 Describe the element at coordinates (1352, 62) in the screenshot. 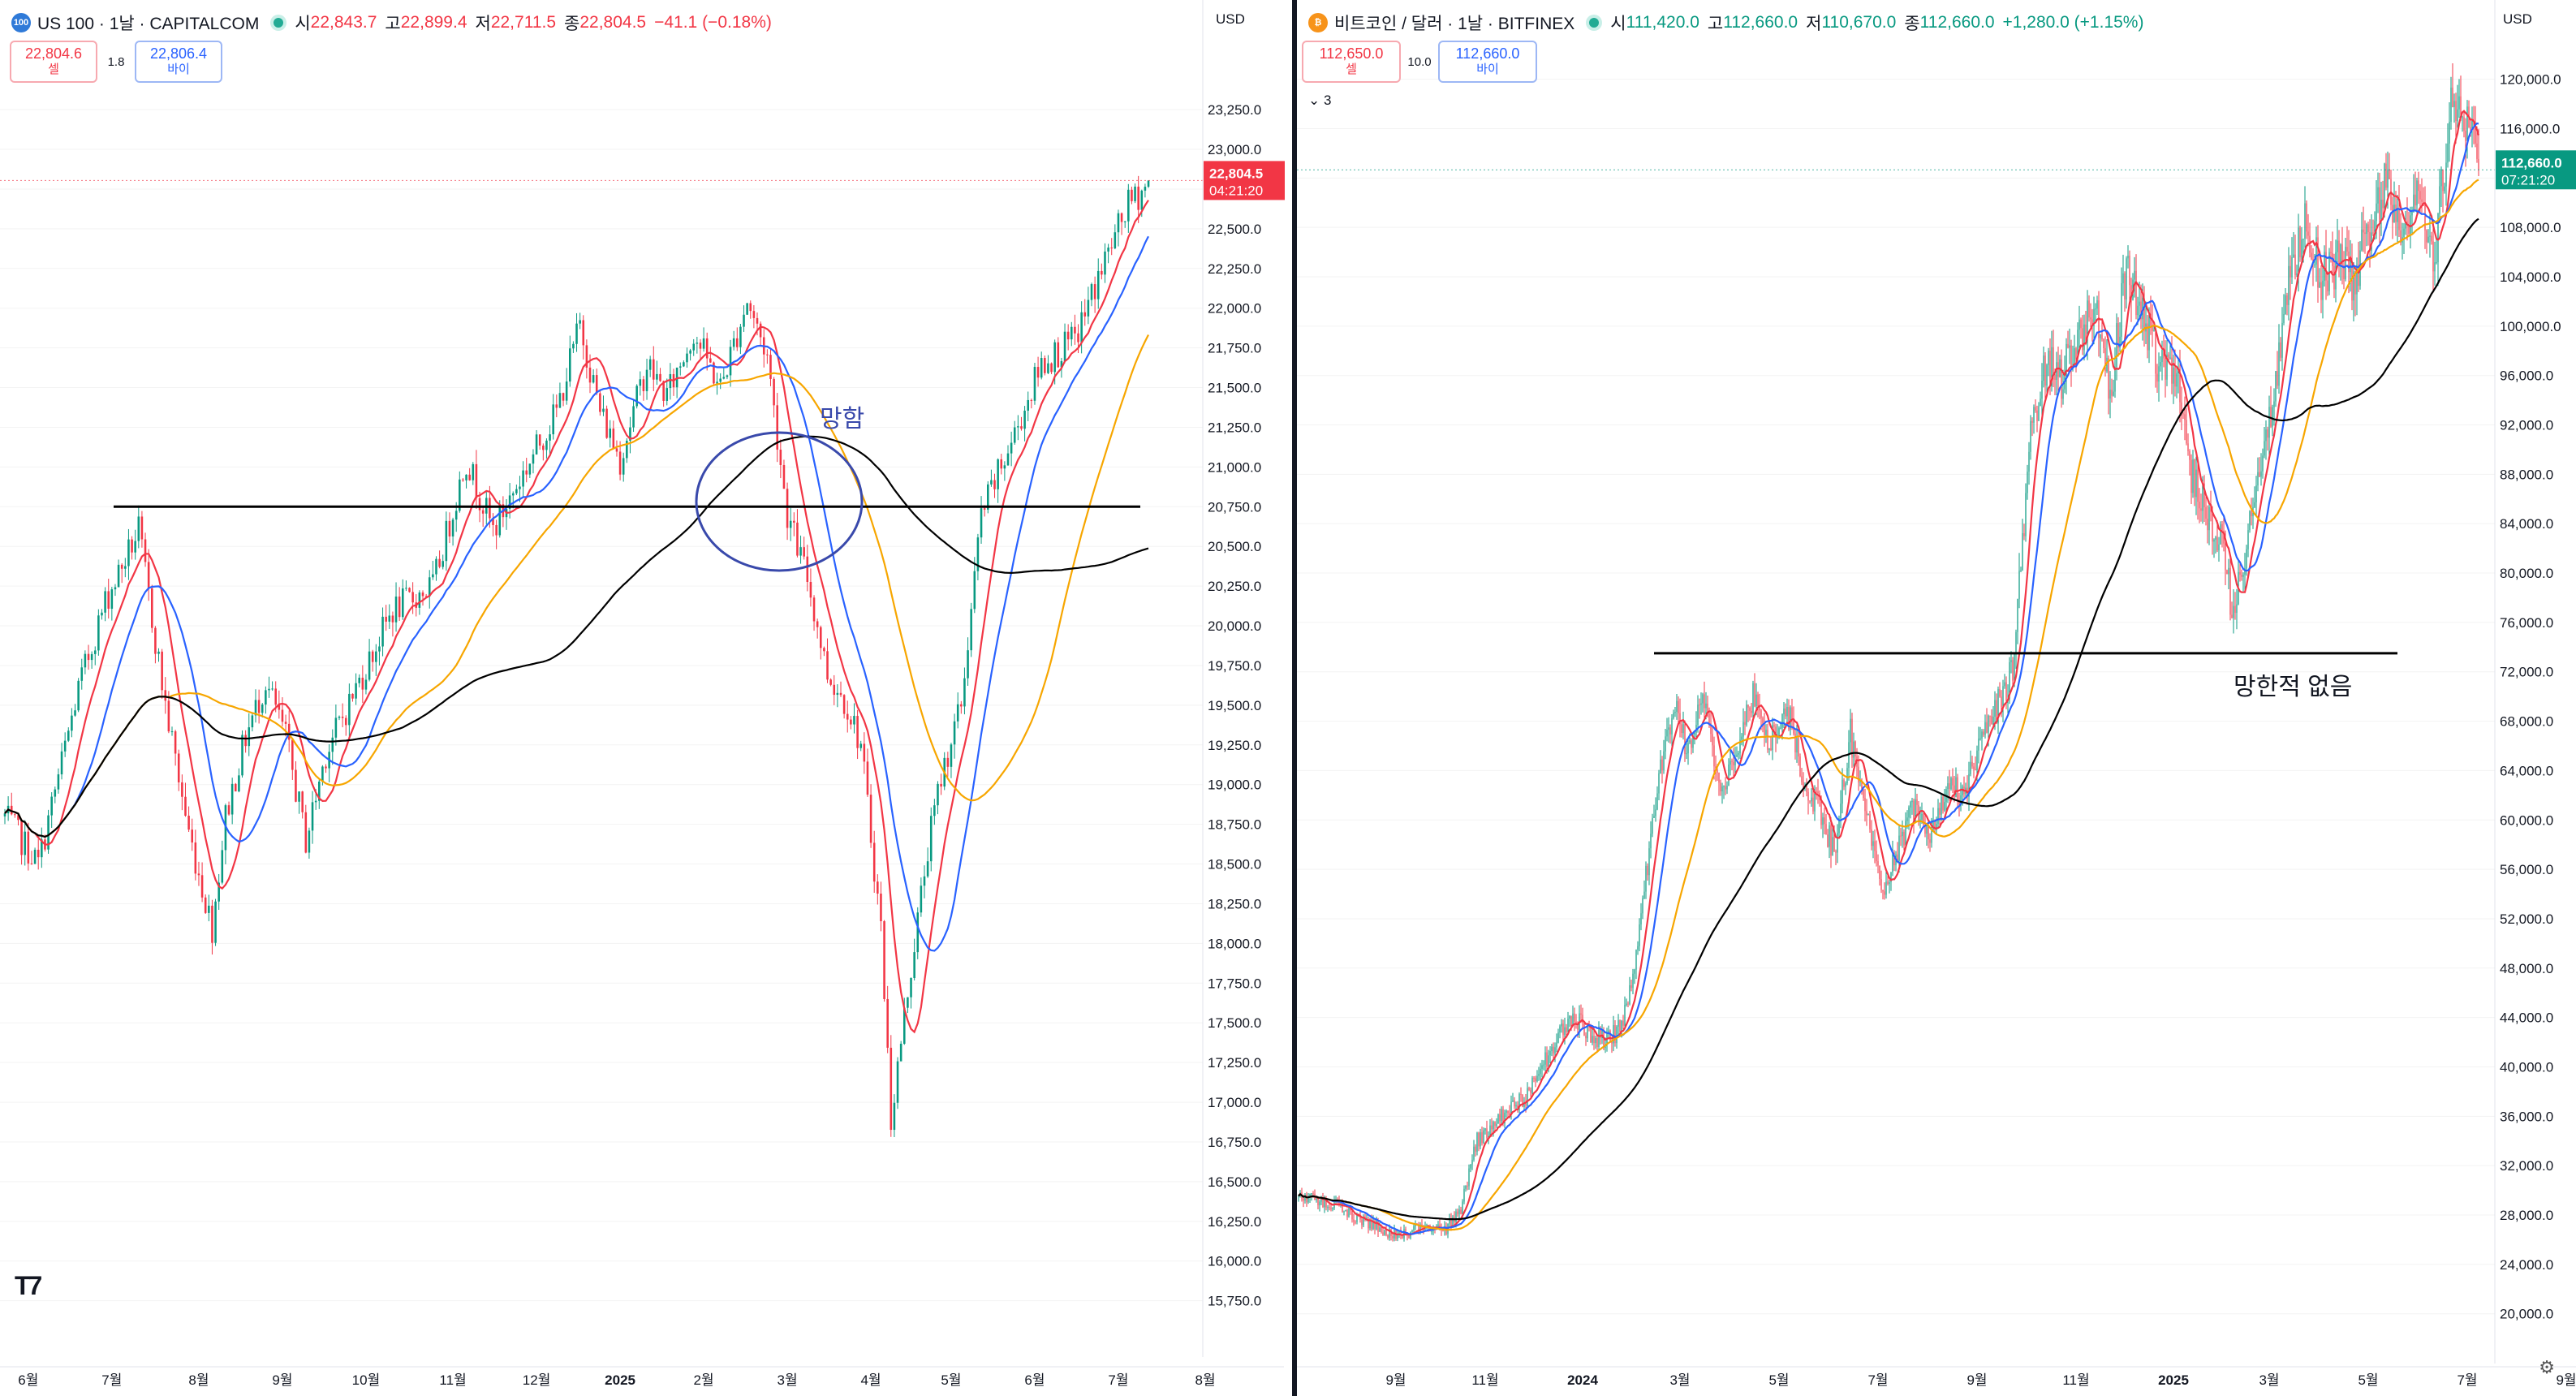

I see `sell-button: 112,650.0 셀` at that location.